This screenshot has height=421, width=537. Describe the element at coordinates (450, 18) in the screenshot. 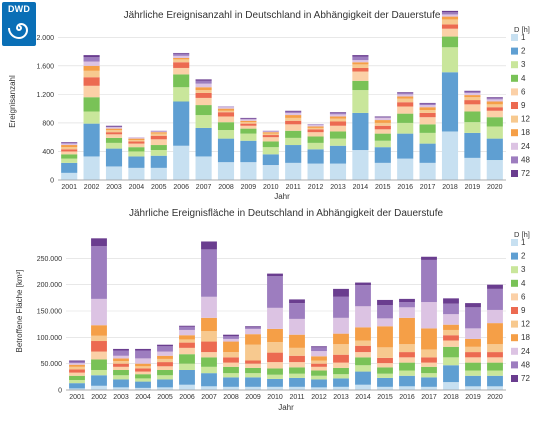

I see `bar-segment-2018-d18` at that location.